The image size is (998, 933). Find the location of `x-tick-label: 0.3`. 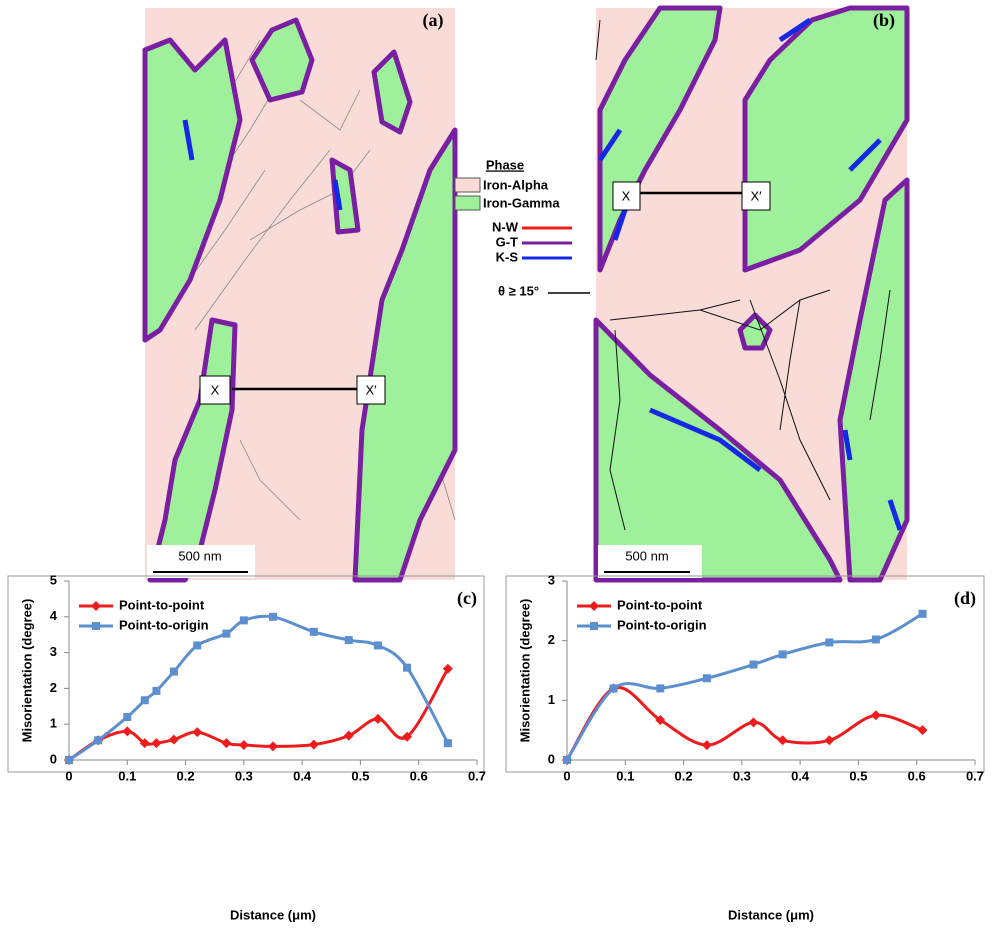

x-tick-label: 0.3 is located at coordinates (742, 775).